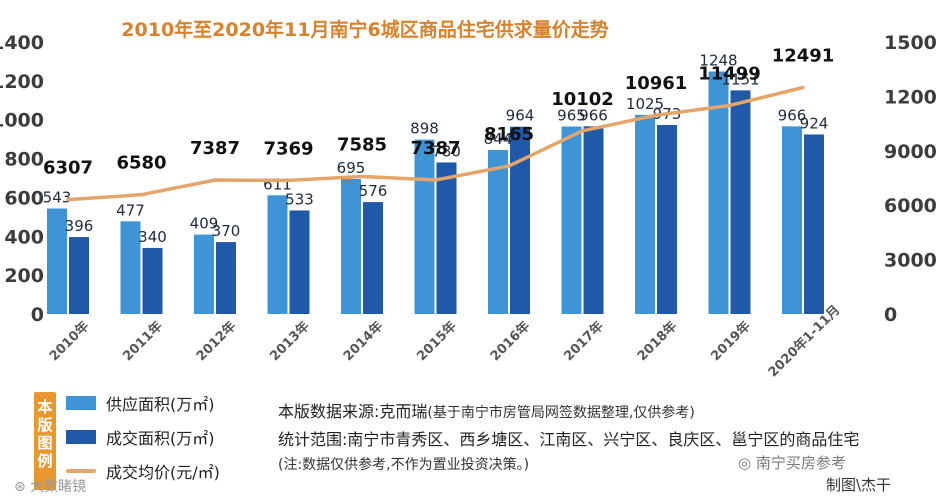 Image resolution: width=937 pixels, height=502 pixels. Describe the element at coordinates (22, 179) in the screenshot. I see `left-axis: 0 200 400 600 800 1000 1200 1400` at that location.